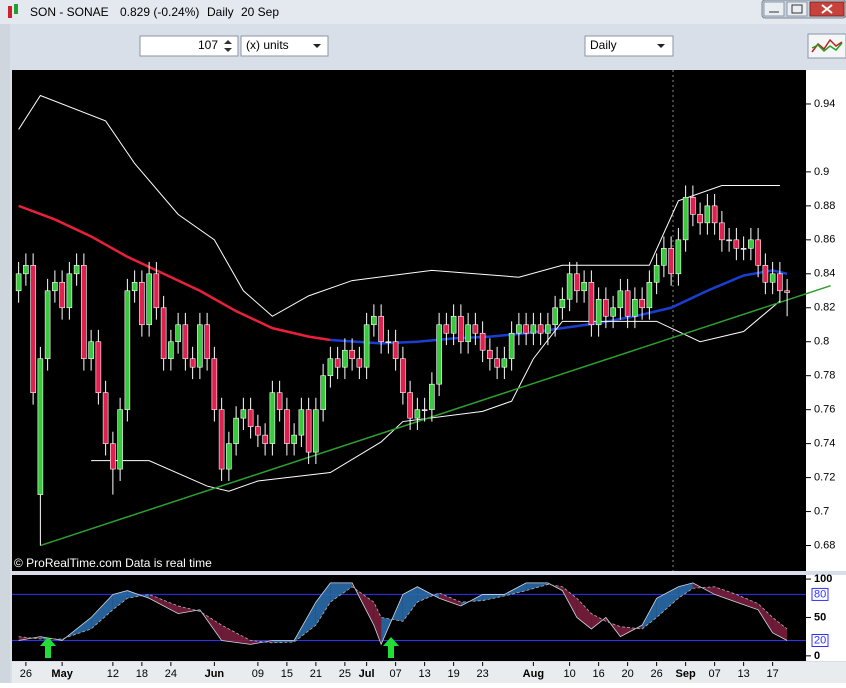  What do you see at coordinates (821, 511) in the screenshot?
I see `y-tick-label: 0.7` at bounding box center [821, 511].